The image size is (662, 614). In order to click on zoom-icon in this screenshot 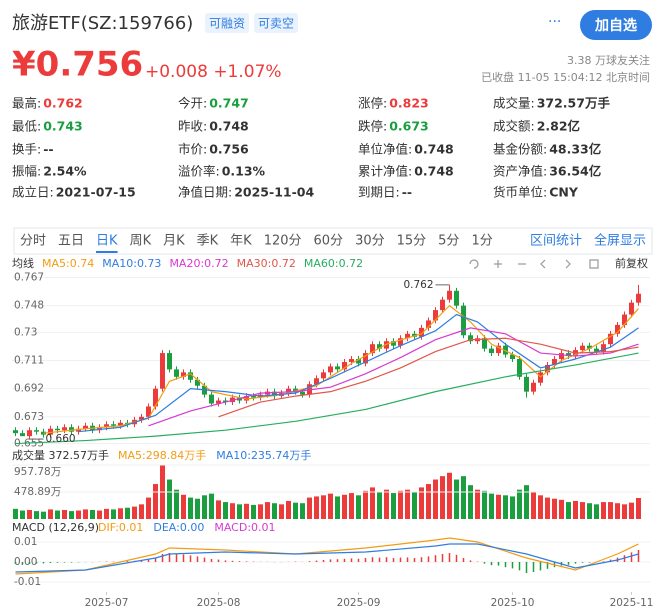, I will do `click(498, 264)`.